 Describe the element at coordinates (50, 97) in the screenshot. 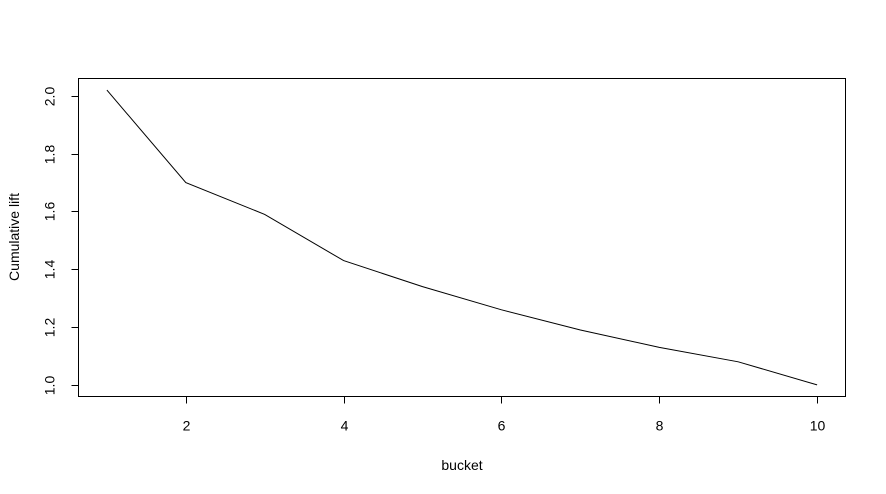

I see `y-tick-label: 2.0` at that location.